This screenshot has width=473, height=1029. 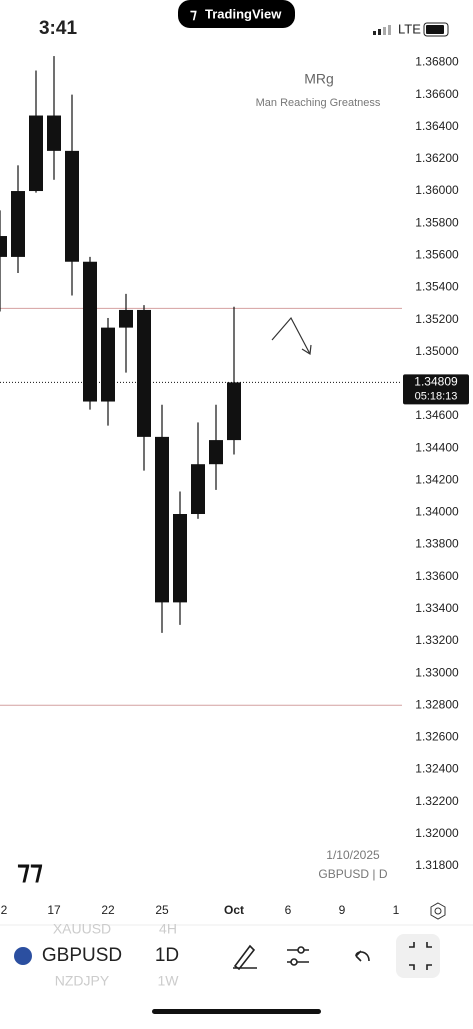 I want to click on battery-level, so click(x=435, y=29).